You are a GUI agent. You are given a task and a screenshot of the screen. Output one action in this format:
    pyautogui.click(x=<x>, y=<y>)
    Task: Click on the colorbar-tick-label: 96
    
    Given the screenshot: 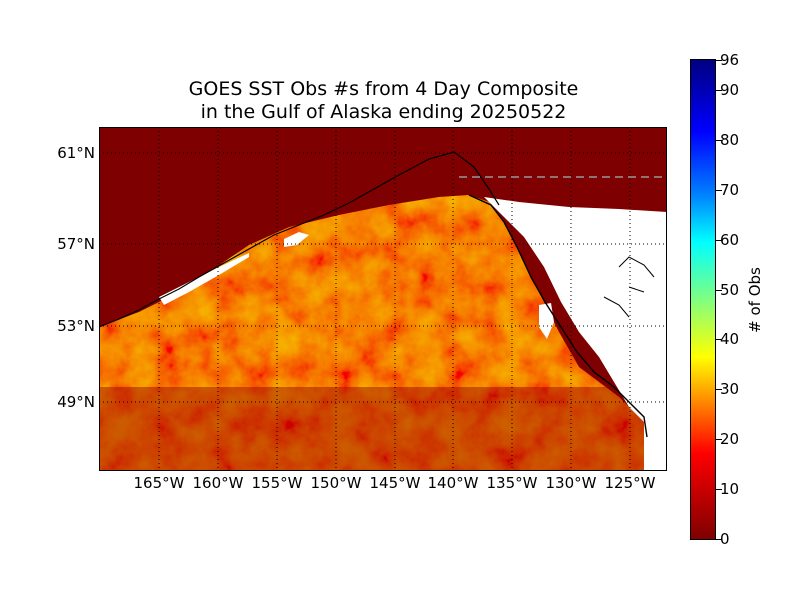 What is the action you would take?
    pyautogui.click(x=730, y=60)
    